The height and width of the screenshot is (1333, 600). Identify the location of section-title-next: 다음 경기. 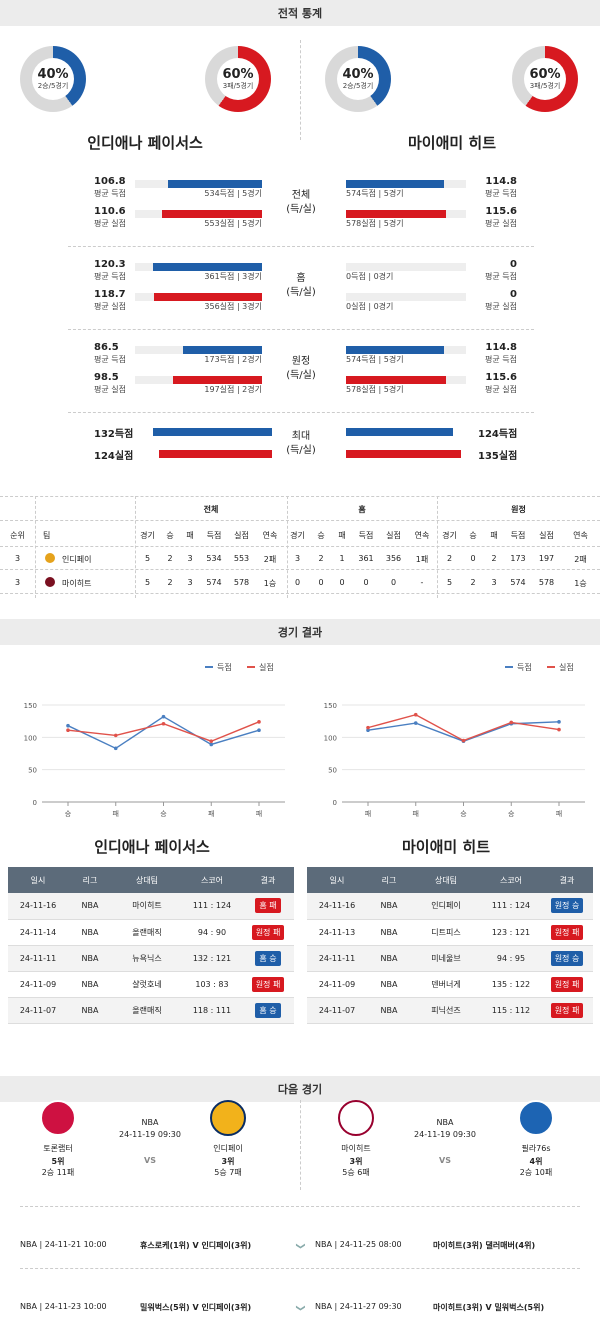
(300, 1089).